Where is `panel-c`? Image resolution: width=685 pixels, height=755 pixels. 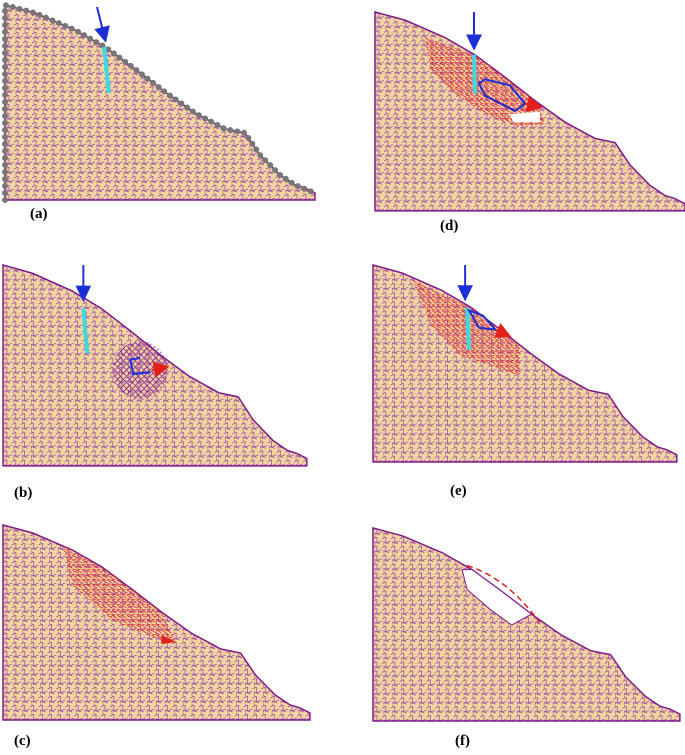 panel-c is located at coordinates (156, 622).